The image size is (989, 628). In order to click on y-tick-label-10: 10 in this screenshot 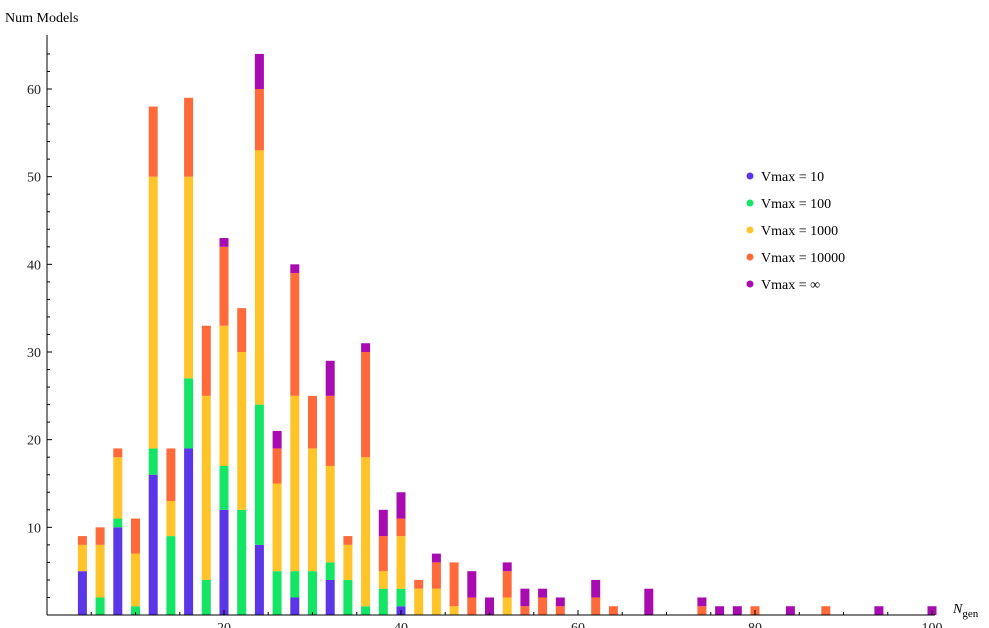, I will do `click(34, 528)`.